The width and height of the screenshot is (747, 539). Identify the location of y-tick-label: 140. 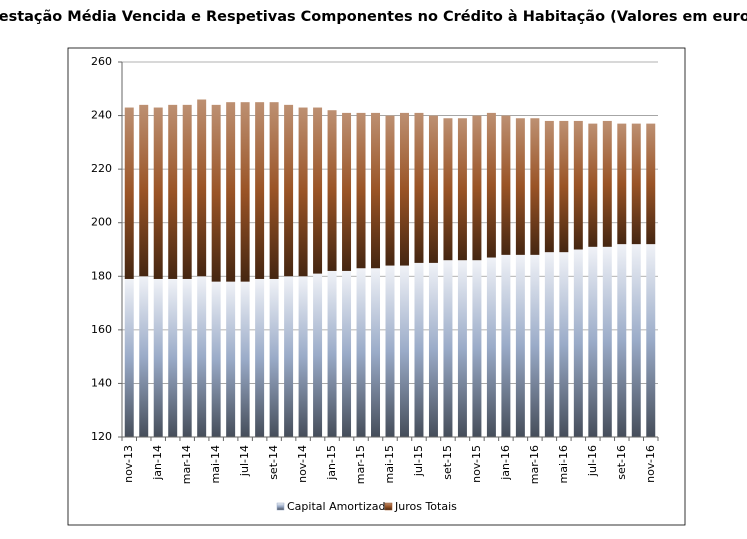
(101, 382).